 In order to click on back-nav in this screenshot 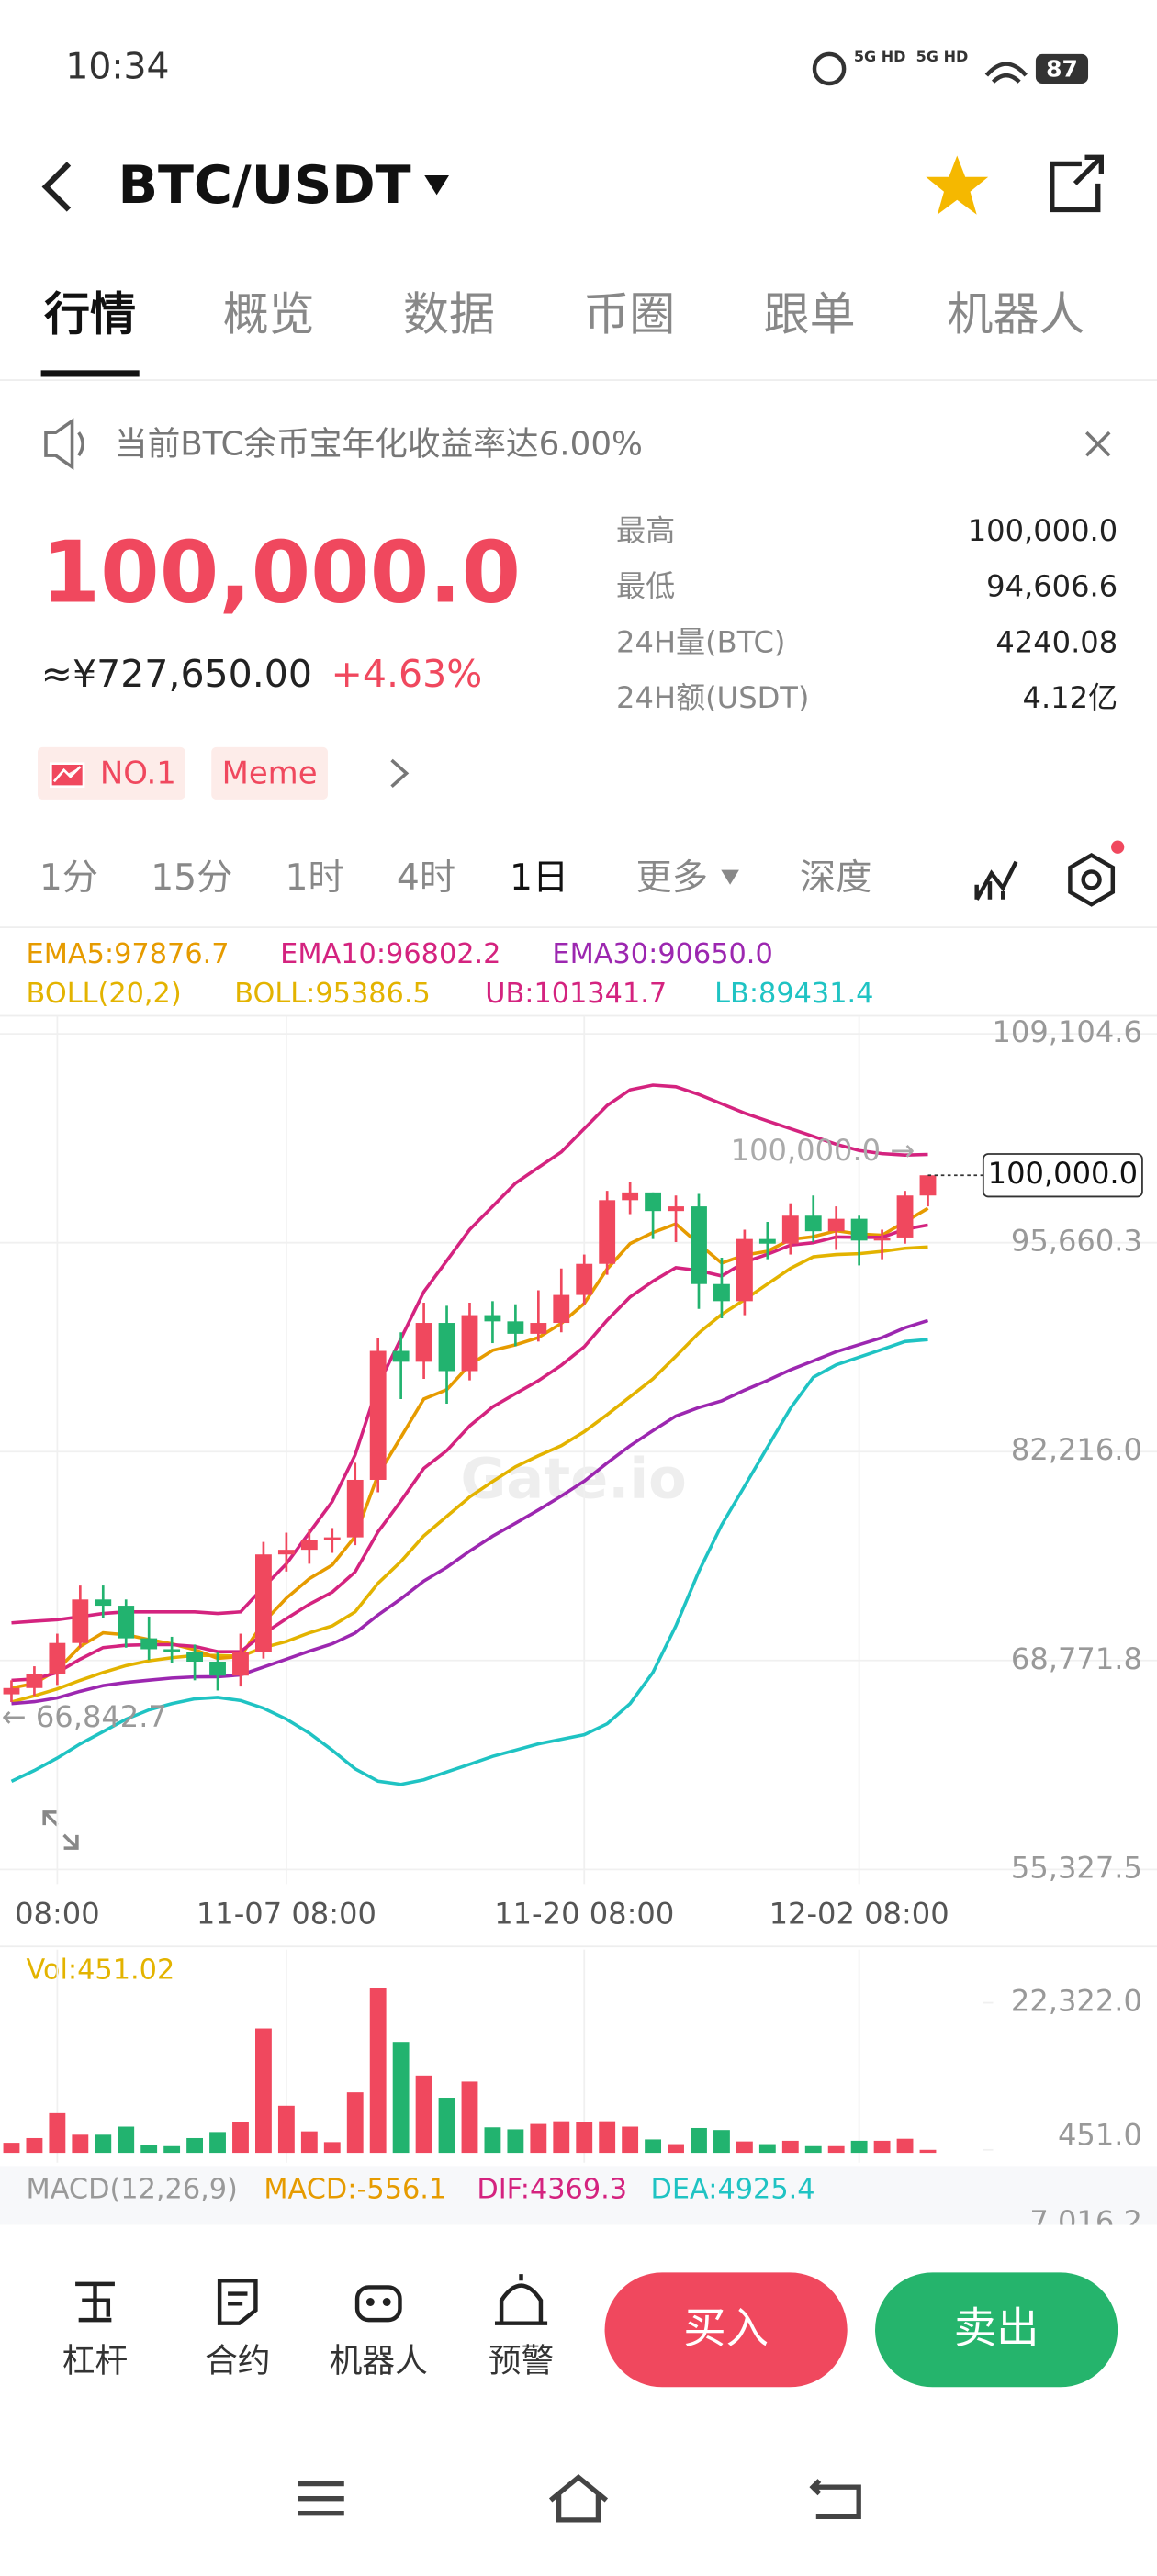, I will do `click(835, 2499)`.